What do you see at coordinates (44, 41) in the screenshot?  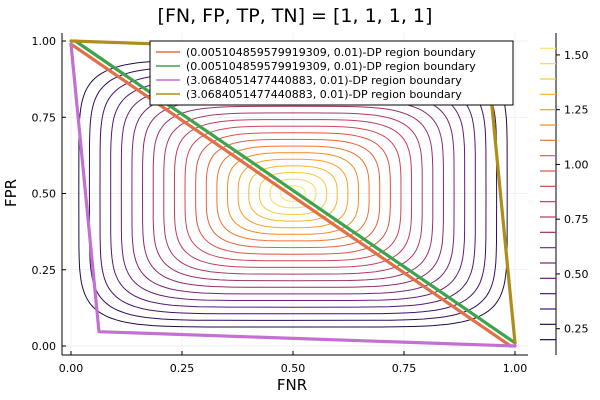 I see `y-tick-label-4: 1.00` at bounding box center [44, 41].